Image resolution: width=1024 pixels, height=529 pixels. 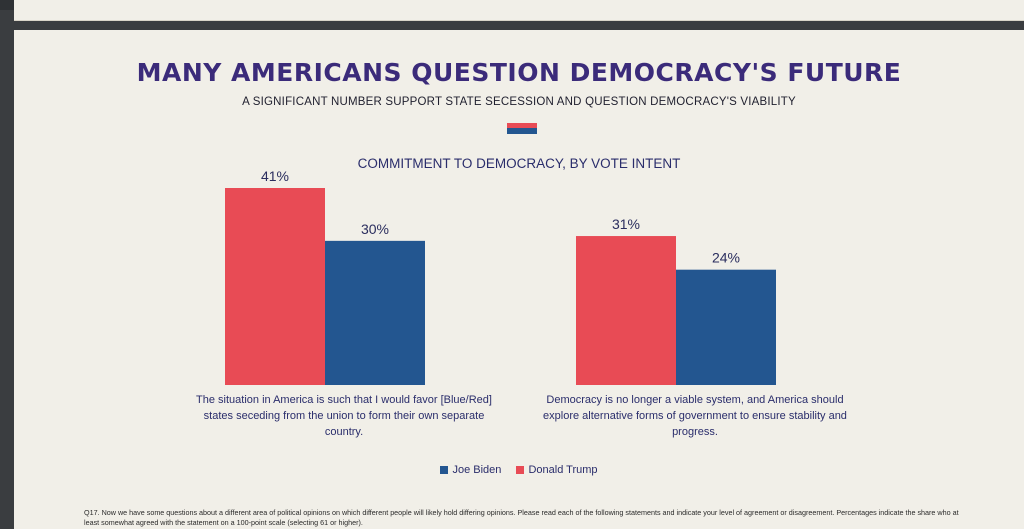 I want to click on legend-label-biden: Joe Biden, so click(x=477, y=470).